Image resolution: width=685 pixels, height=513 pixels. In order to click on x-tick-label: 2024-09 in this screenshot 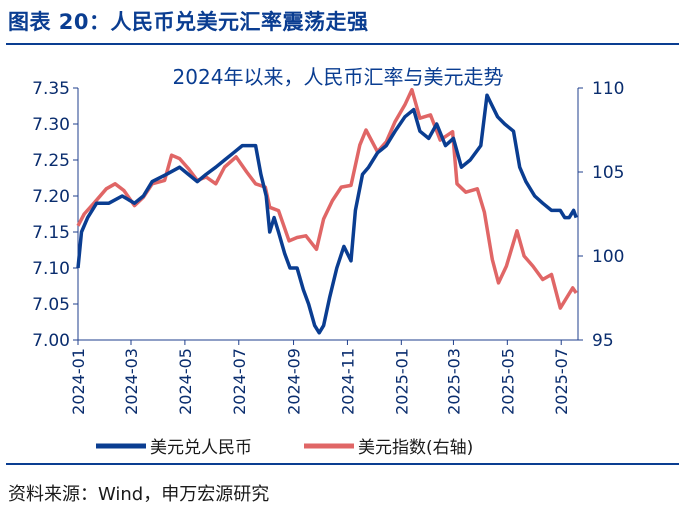, I will do `click(294, 381)`.